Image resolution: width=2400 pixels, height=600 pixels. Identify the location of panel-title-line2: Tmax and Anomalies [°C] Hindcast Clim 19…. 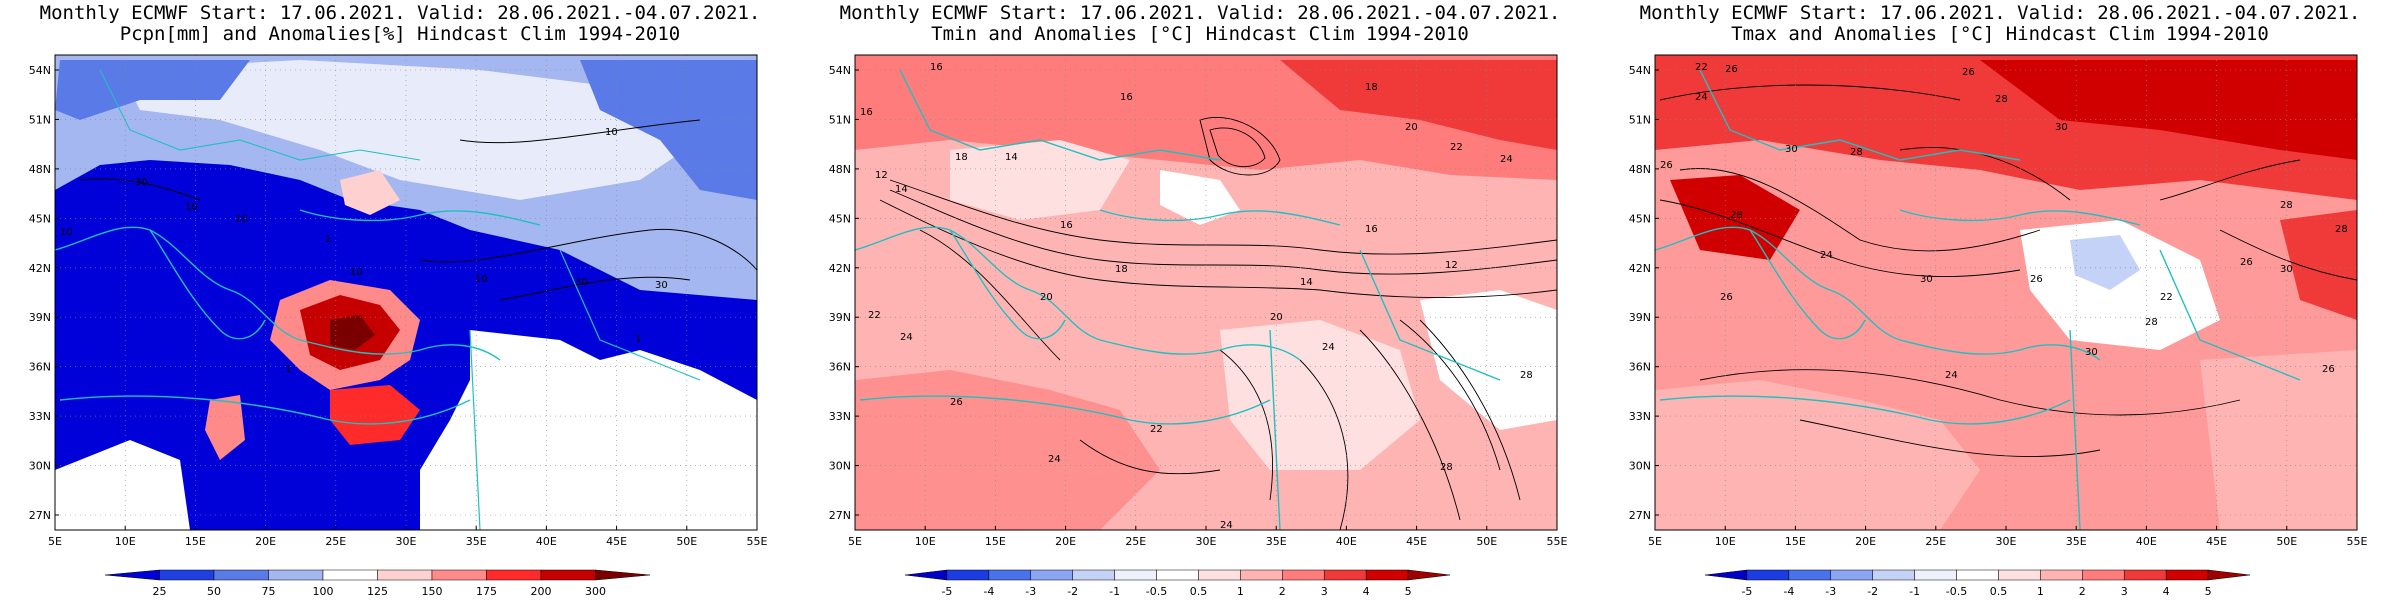
(2000, 34).